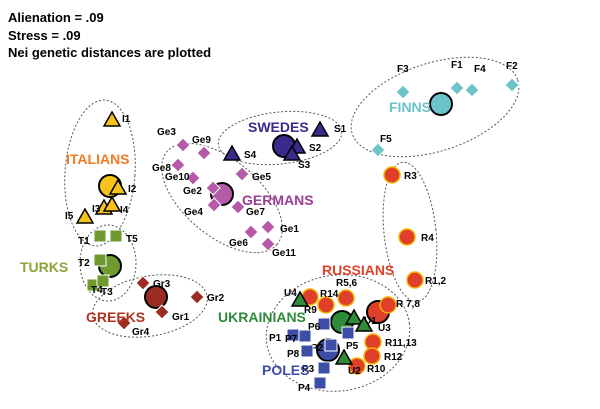  I want to click on centroid-finns, so click(441, 104).